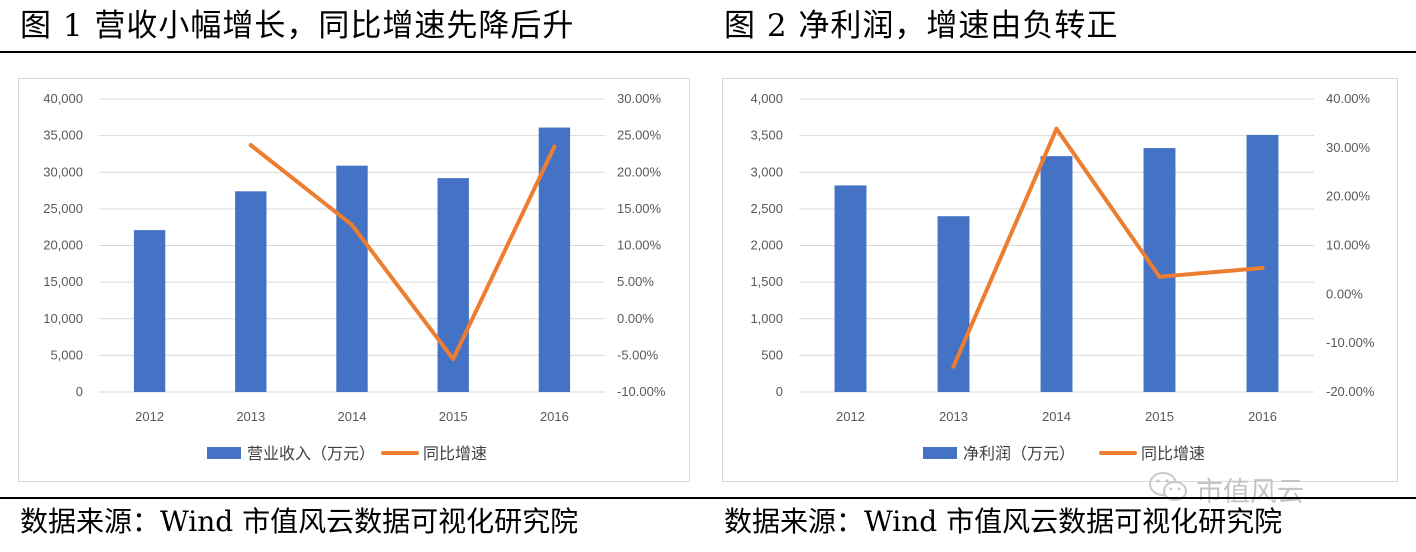 This screenshot has height=552, width=1416. Describe the element at coordinates (297, 26) in the screenshot. I see `figure-1-title: 图 1 营收小幅增长，同比增速先降后升` at that location.